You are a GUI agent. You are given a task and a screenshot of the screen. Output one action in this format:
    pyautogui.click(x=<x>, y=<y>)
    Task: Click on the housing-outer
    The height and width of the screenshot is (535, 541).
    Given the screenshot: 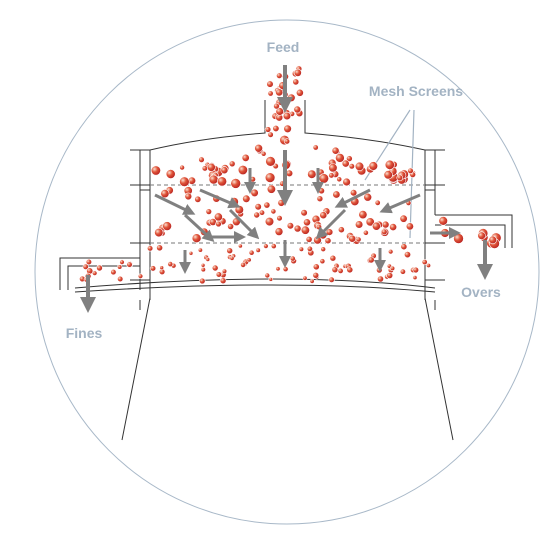 What is the action you would take?
    pyautogui.click(x=287, y=220)
    